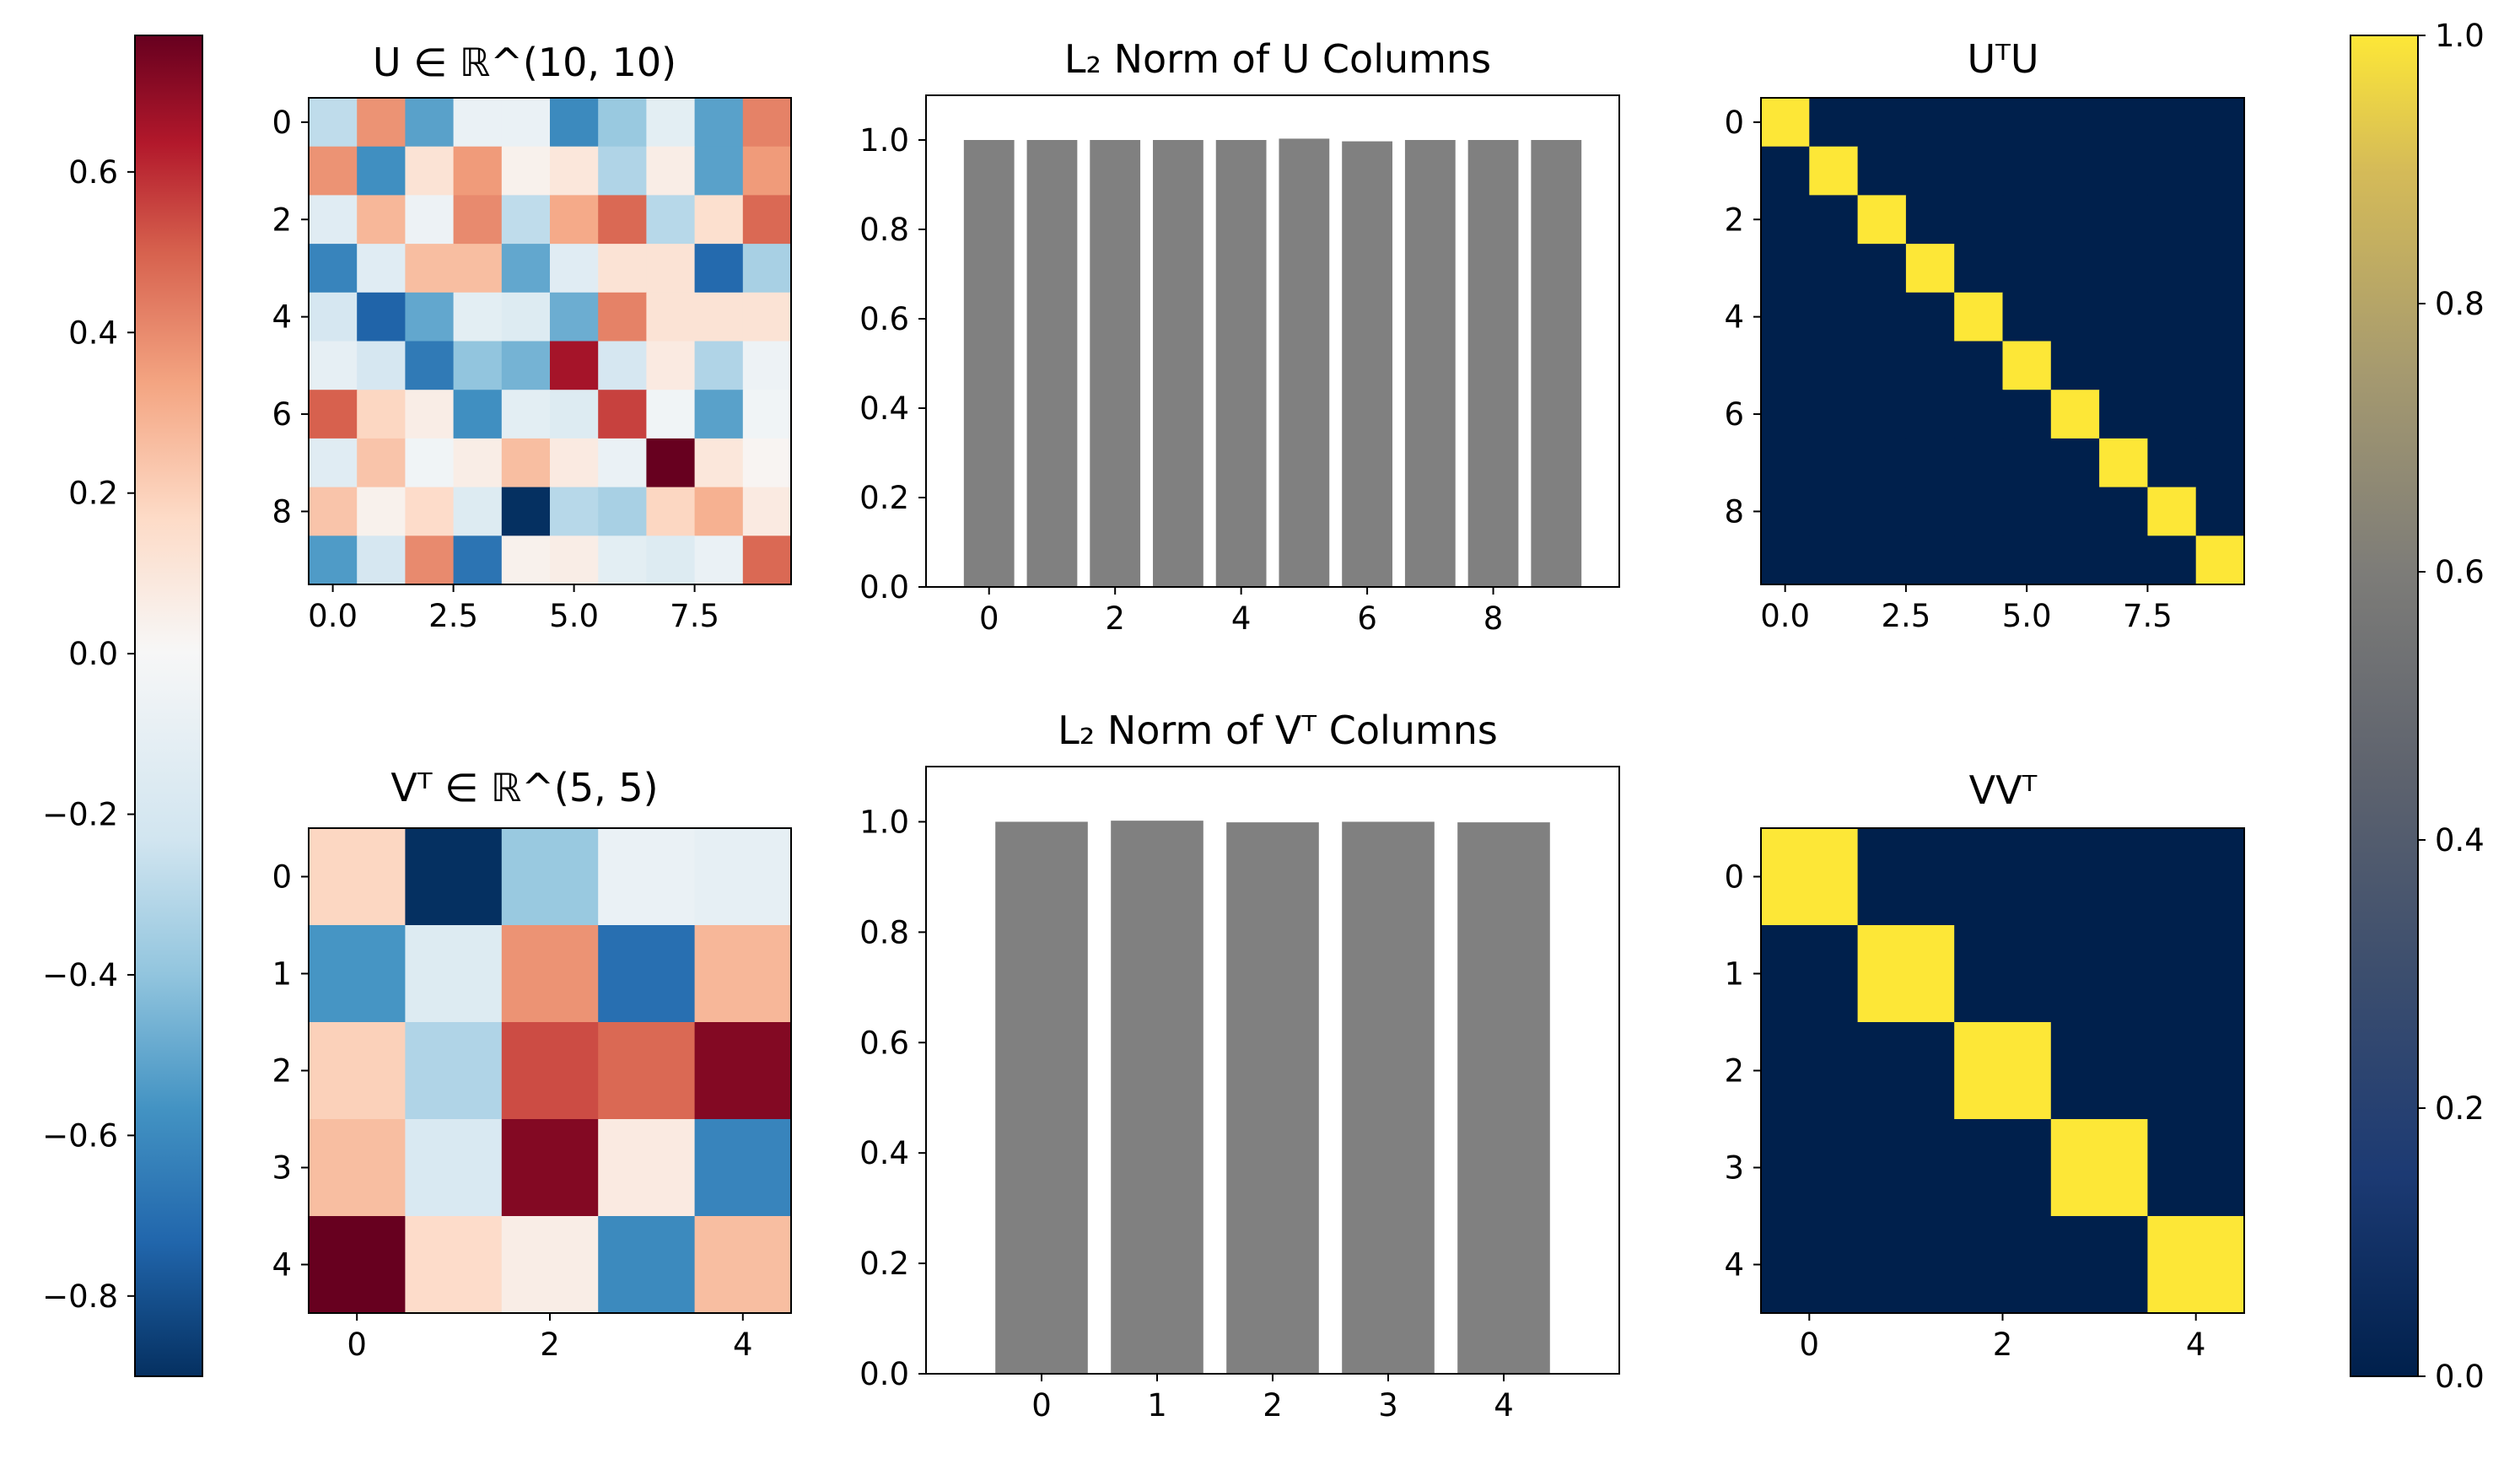  I want to click on colorbar-tick-label: −0.8, so click(80, 1296).